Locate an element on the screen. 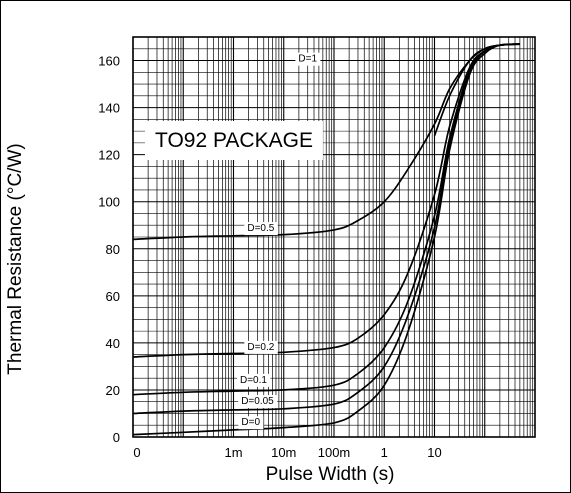  series-label-group: D=0 is located at coordinates (251, 423).